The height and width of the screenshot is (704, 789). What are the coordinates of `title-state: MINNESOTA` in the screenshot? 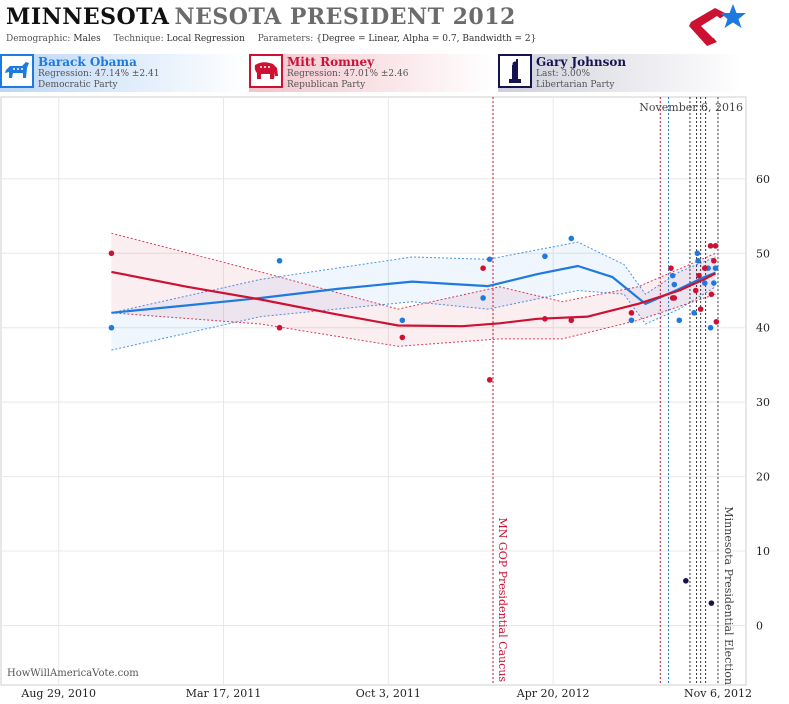 It's located at (88, 17).